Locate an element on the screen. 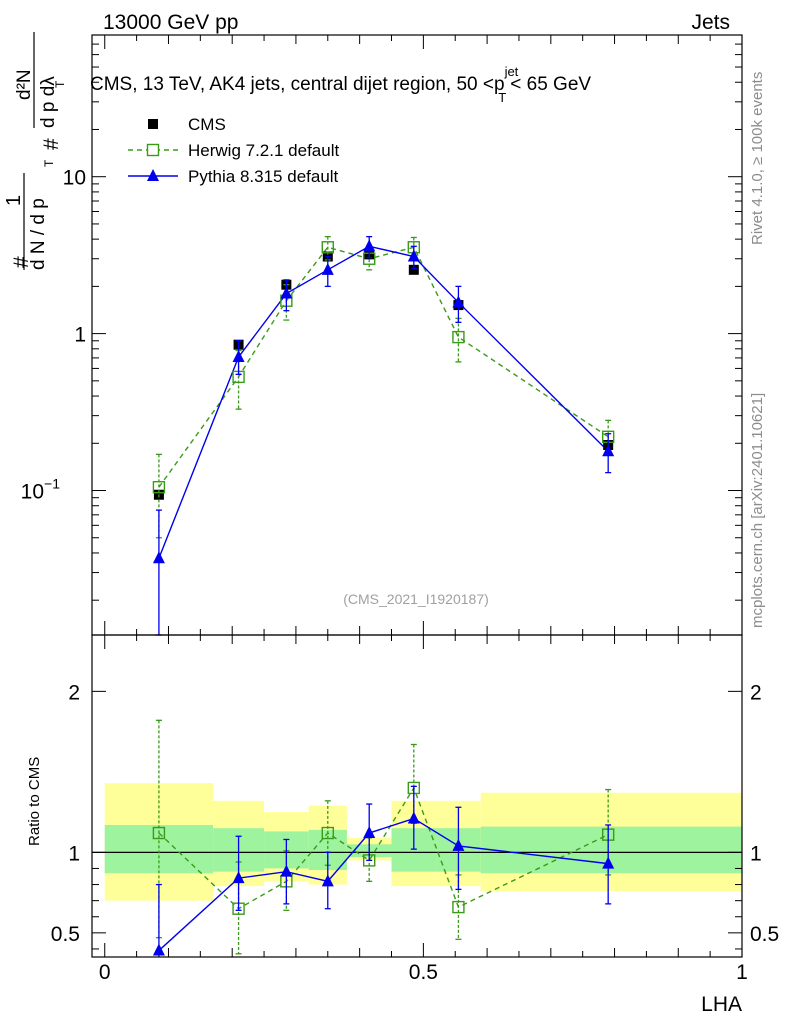 This screenshot has height=1024, width=786. ratio-y-axis-label: Ratio to CMS is located at coordinates (34, 801).